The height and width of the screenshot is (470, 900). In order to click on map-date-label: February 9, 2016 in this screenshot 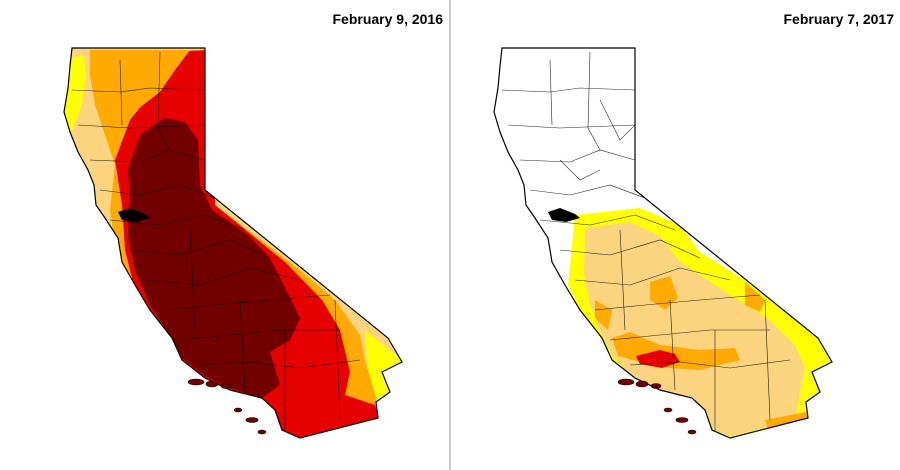, I will do `click(387, 19)`.